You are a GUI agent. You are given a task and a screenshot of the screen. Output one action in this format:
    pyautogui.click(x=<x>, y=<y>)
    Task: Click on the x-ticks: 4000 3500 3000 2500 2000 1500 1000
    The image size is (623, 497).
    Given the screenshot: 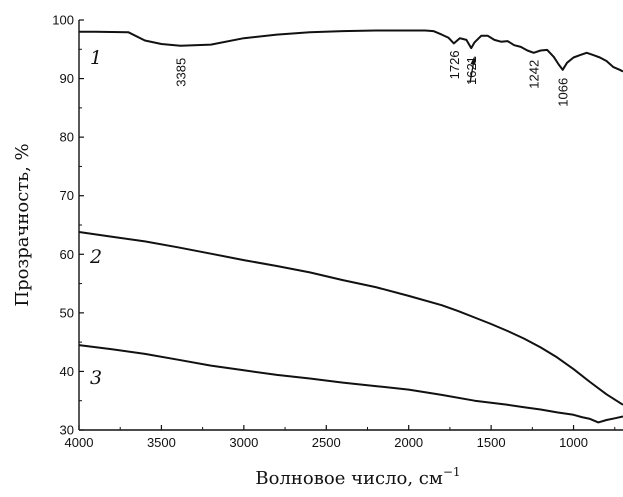 What is the action you would take?
    pyautogui.click(x=340, y=437)
    